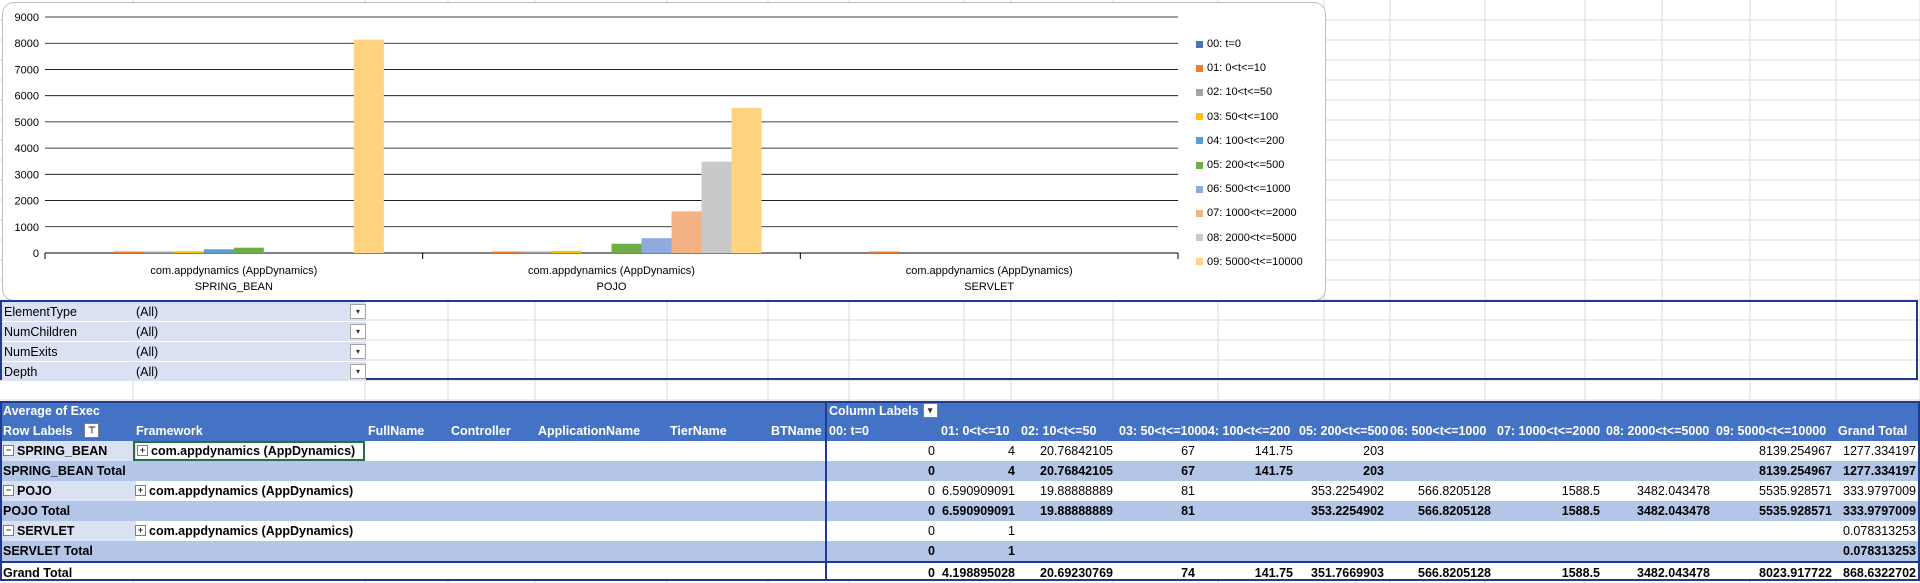 This screenshot has width=1920, height=583. Describe the element at coordinates (68, 431) in the screenshot. I see `row-labels-header: Row Labels ⊤` at that location.